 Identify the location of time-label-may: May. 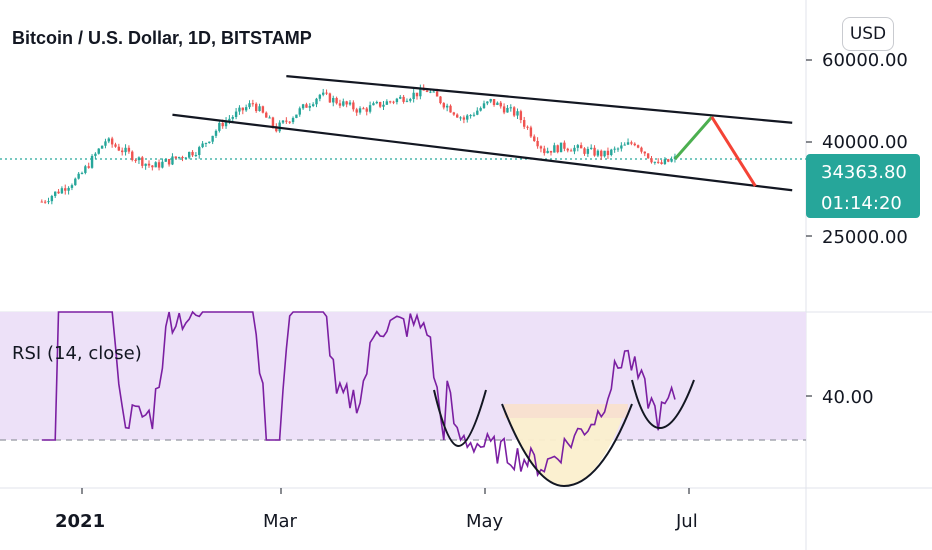
(485, 521).